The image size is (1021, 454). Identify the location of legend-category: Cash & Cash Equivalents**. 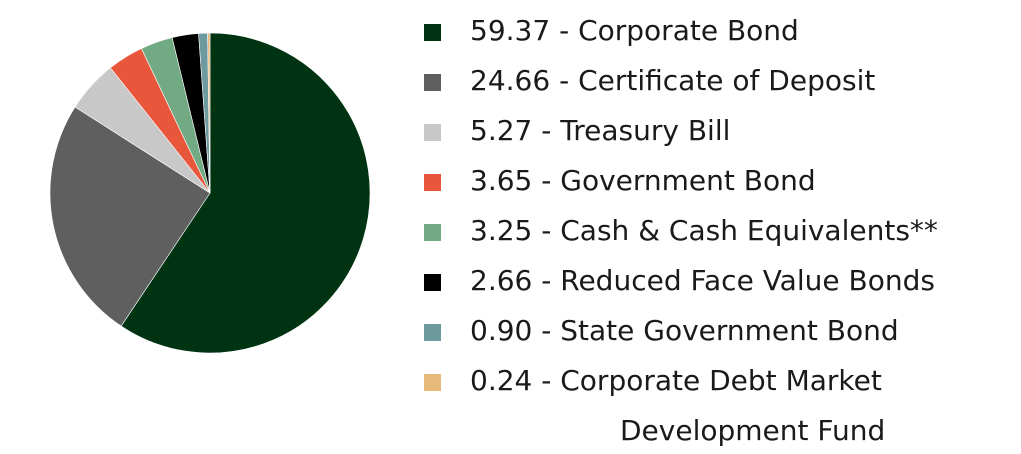
(749, 230).